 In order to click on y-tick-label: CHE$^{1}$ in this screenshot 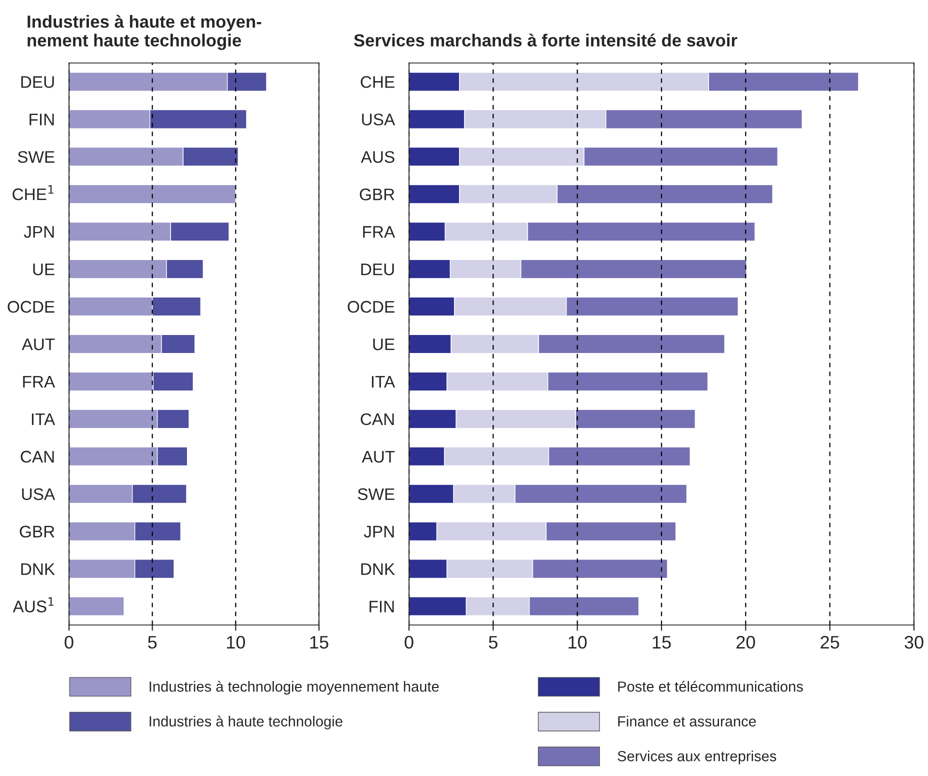, I will do `click(33, 192)`.